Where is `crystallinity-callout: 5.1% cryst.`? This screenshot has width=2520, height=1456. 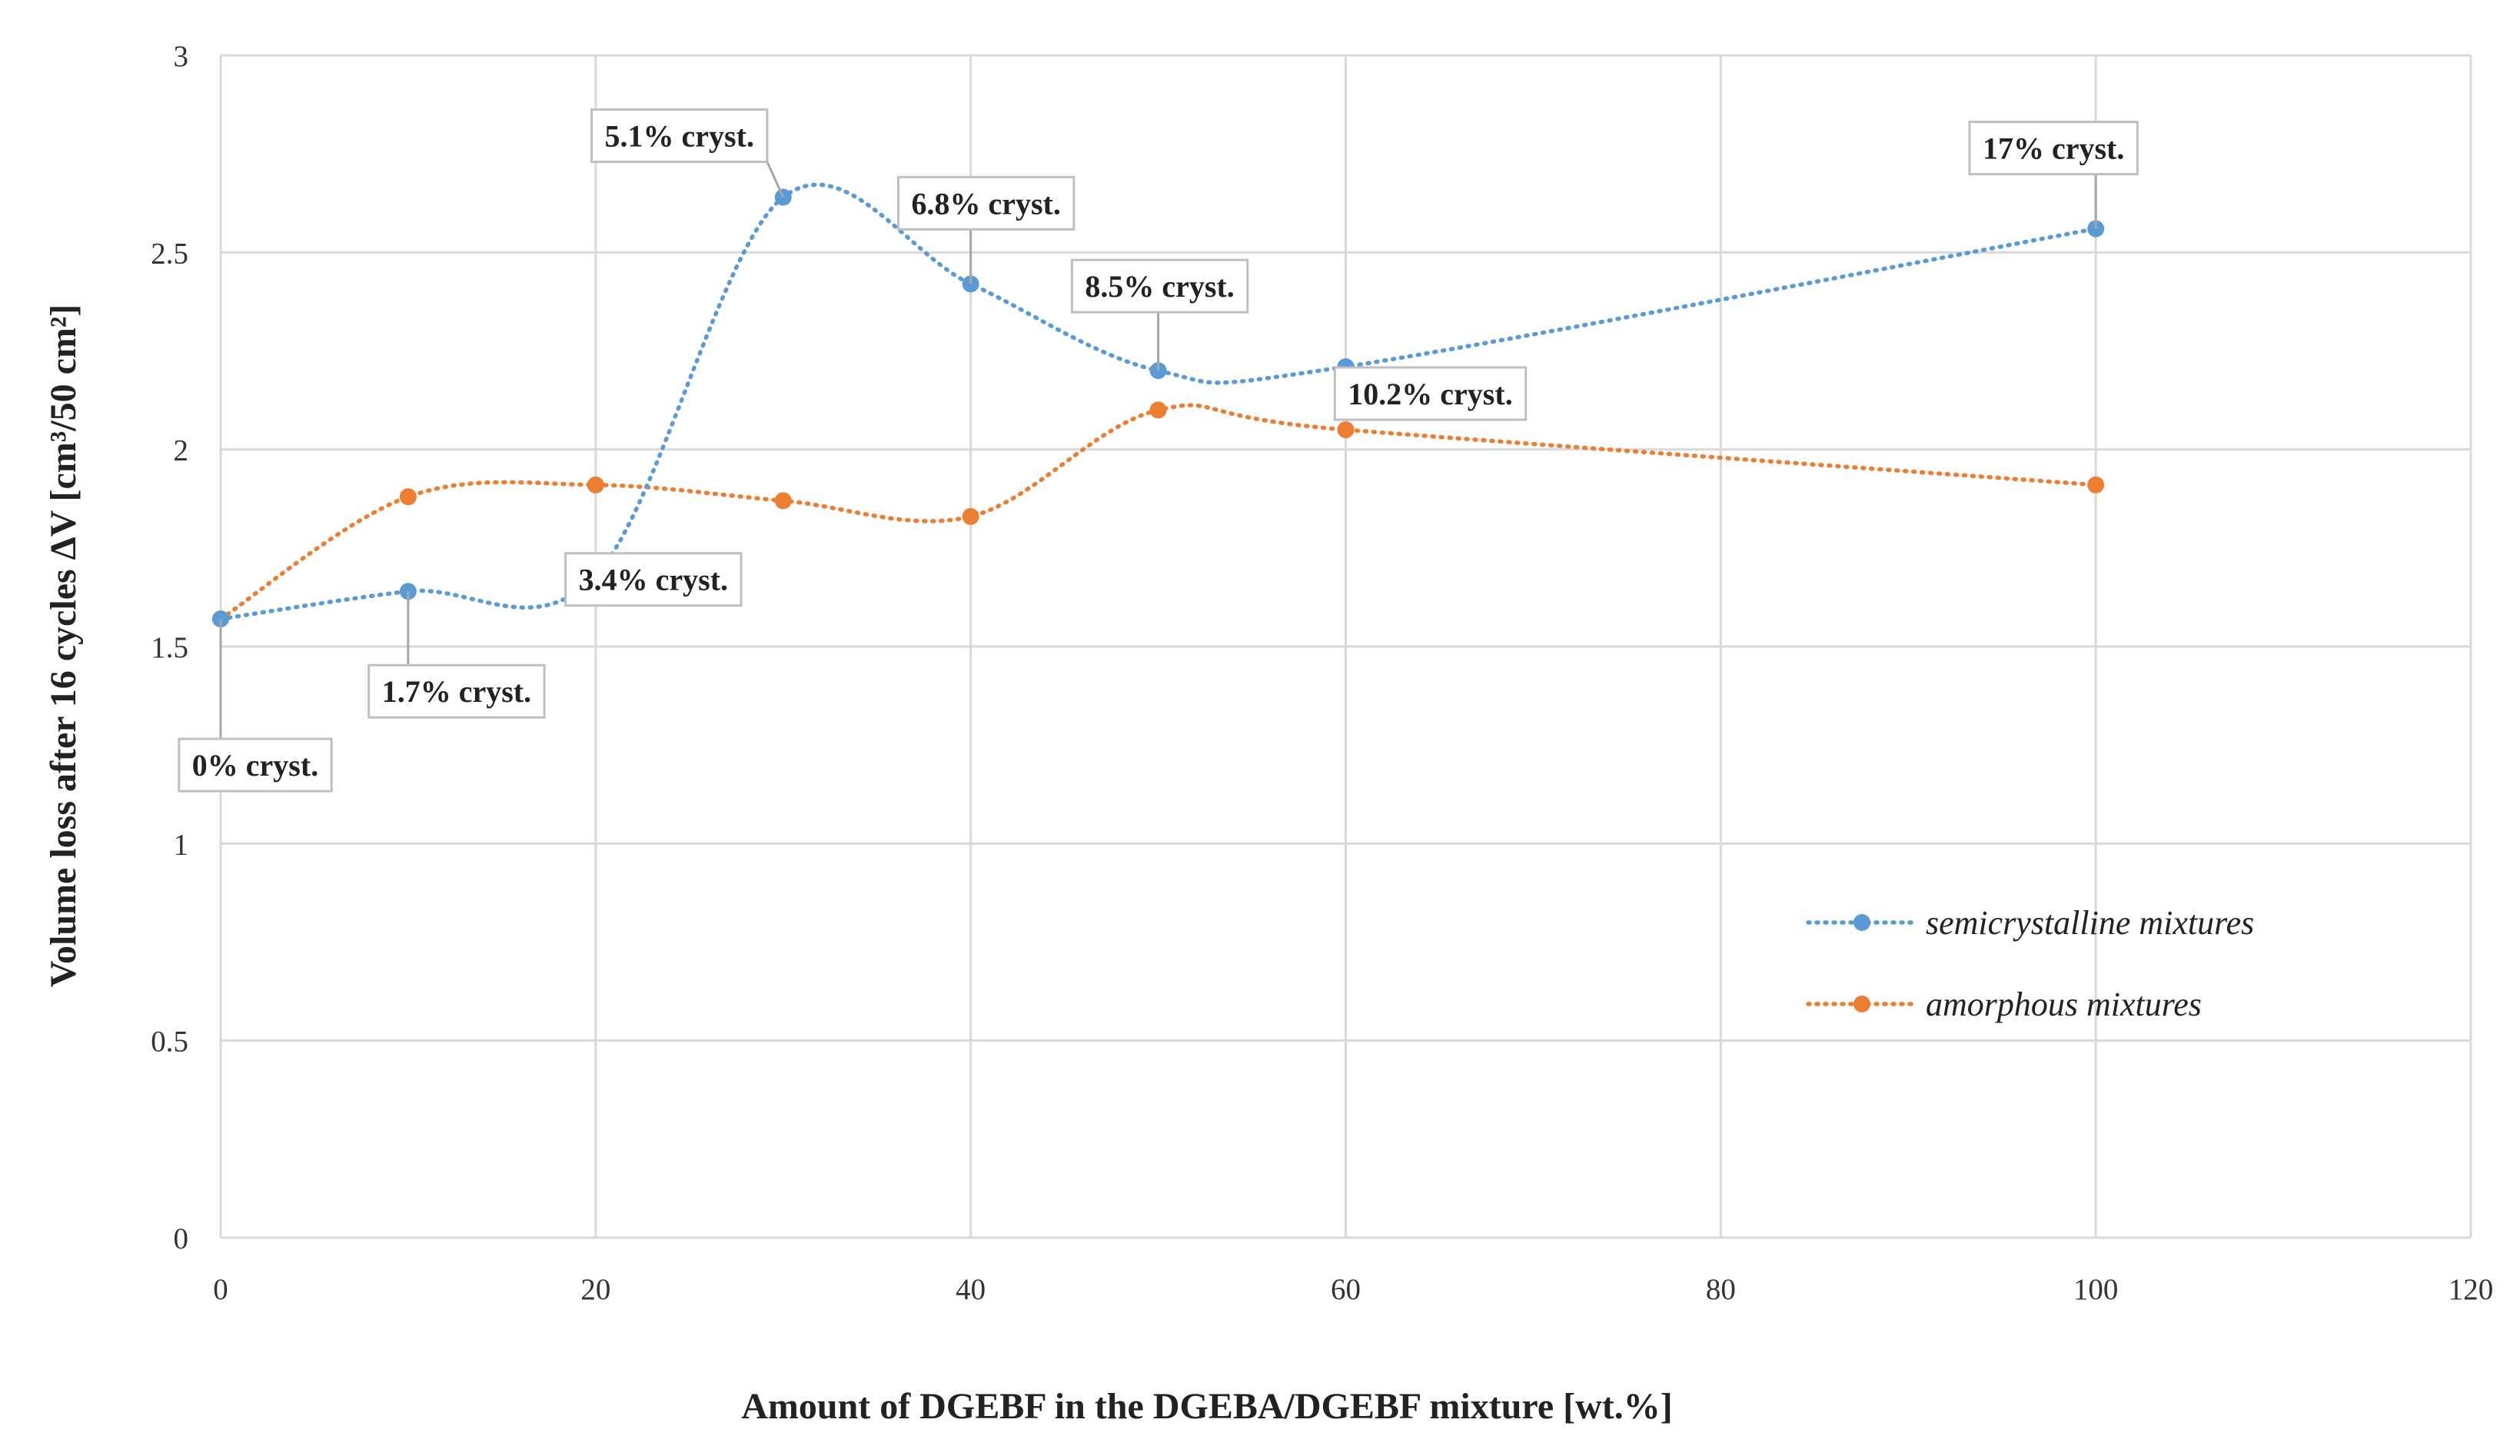
crystallinity-callout: 5.1% cryst. is located at coordinates (688, 153).